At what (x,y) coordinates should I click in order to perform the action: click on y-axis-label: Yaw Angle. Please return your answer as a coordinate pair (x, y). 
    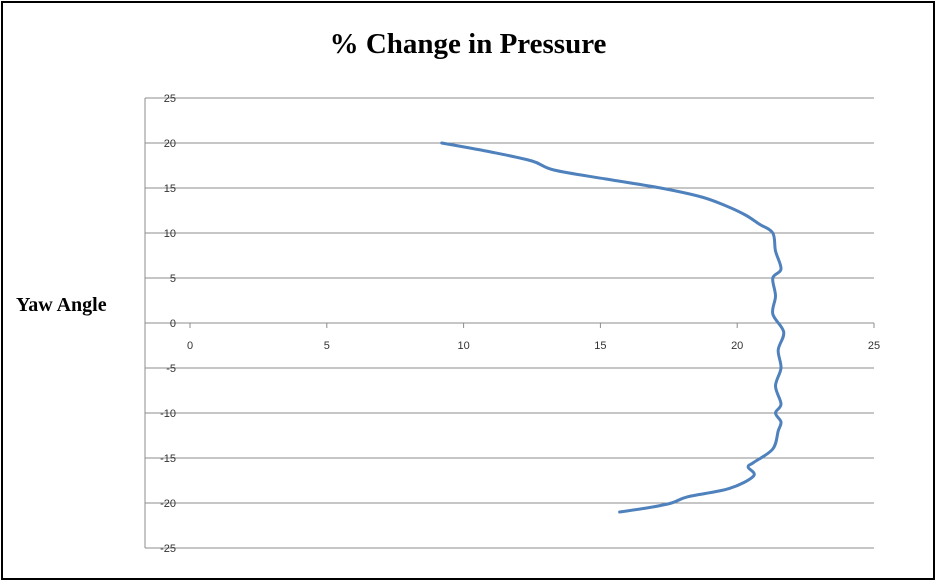
    Looking at the image, I should click on (61, 305).